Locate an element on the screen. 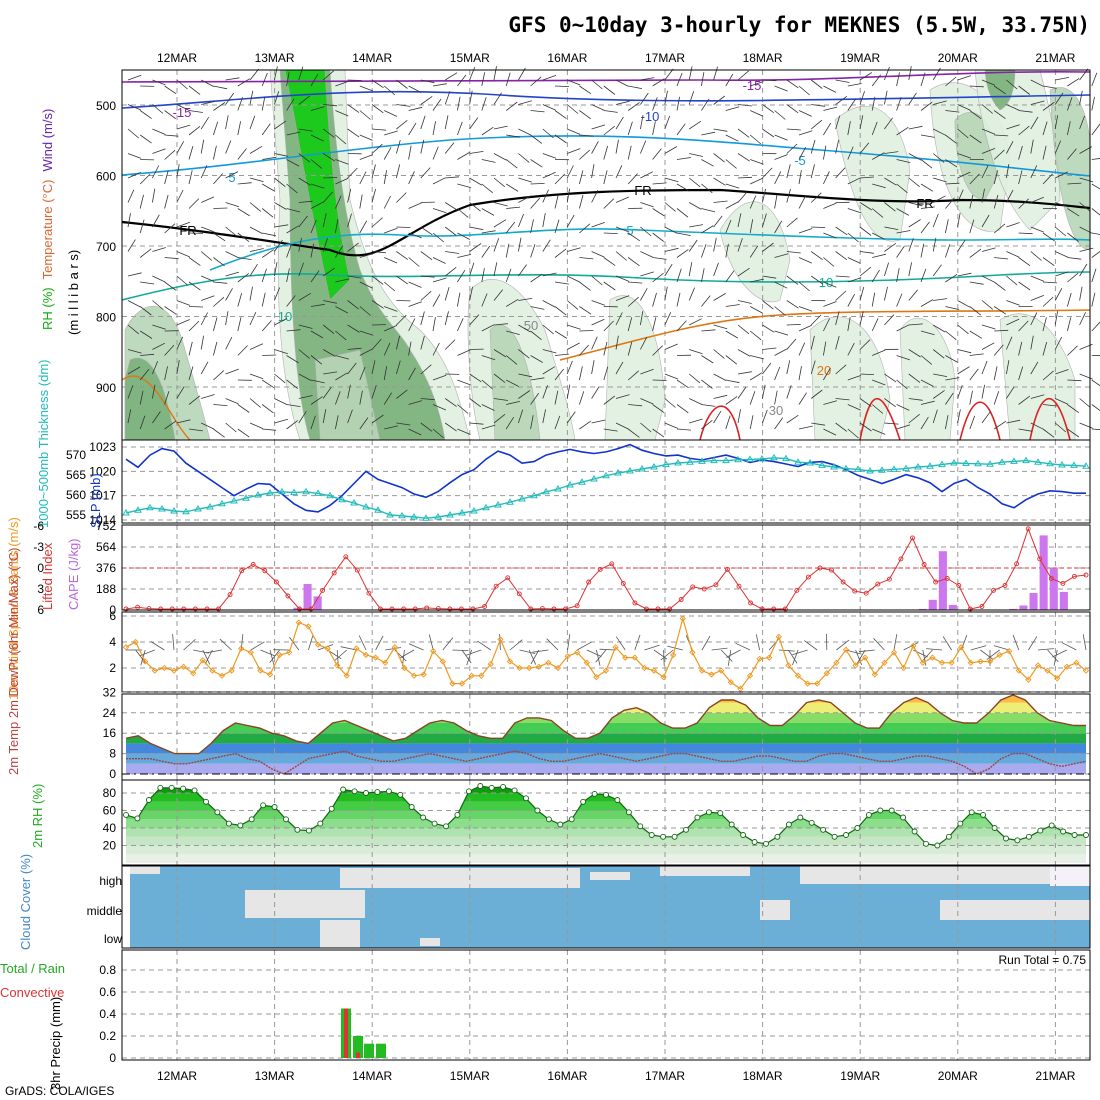 Image resolution: width=1100 pixels, height=1100 pixels. rh-band is located at coordinates (606, 858).